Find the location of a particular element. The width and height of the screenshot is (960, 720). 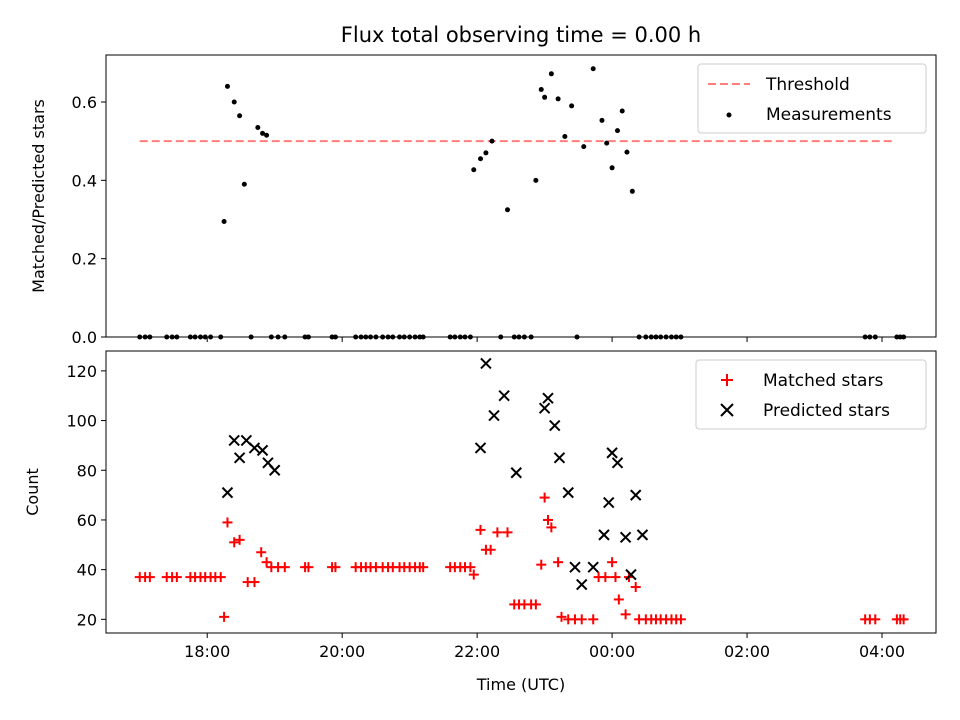

x-tick-label: 04:00 is located at coordinates (882, 651).